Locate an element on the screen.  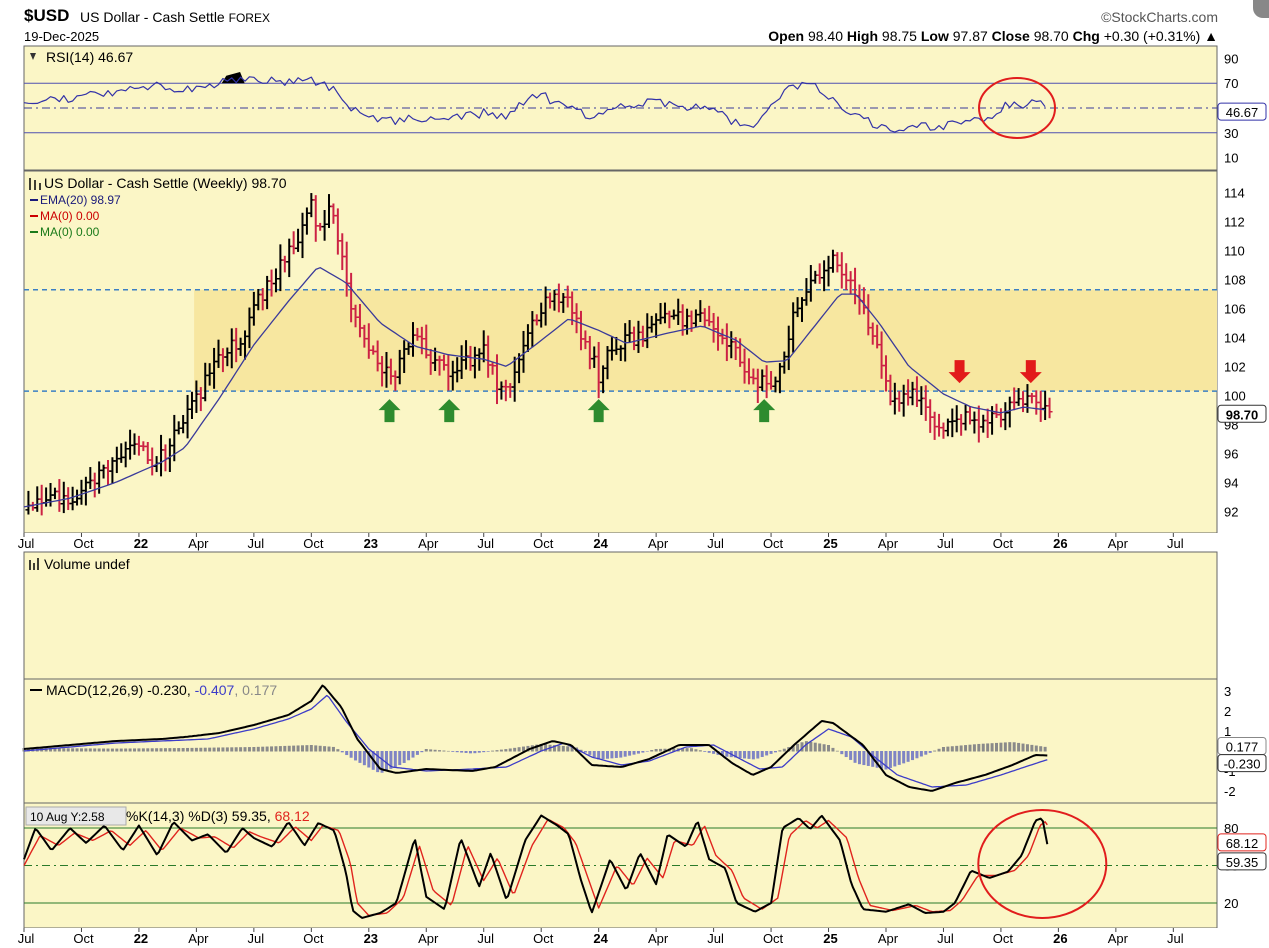
high-label: High is located at coordinates (862, 36).